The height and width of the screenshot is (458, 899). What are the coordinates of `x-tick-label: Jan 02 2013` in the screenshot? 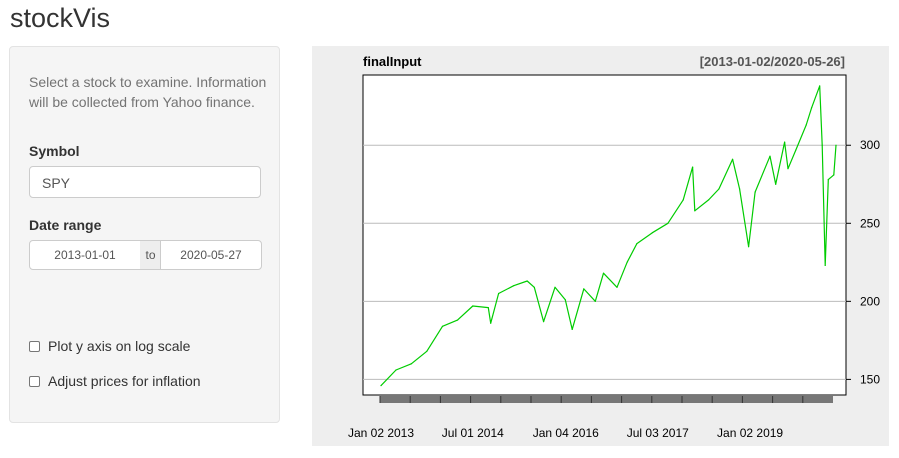 It's located at (381, 433).